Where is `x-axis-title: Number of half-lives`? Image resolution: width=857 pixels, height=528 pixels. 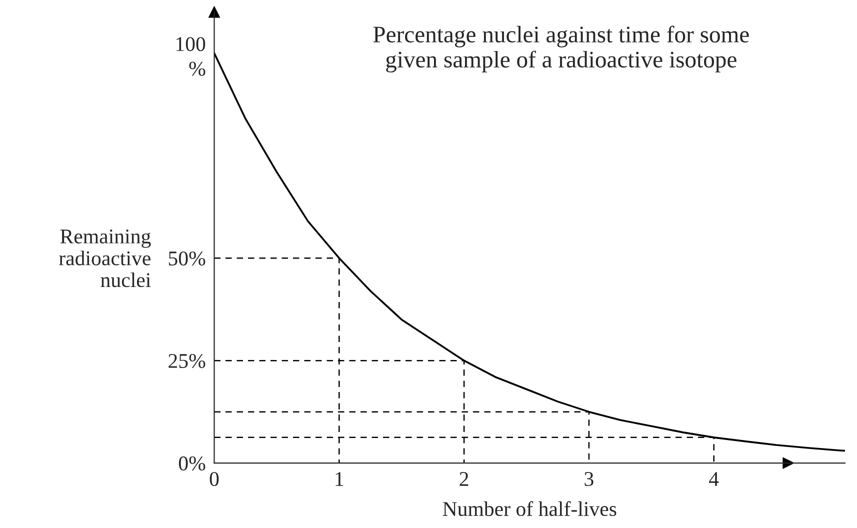 x-axis-title: Number of half-lives is located at coordinates (529, 508).